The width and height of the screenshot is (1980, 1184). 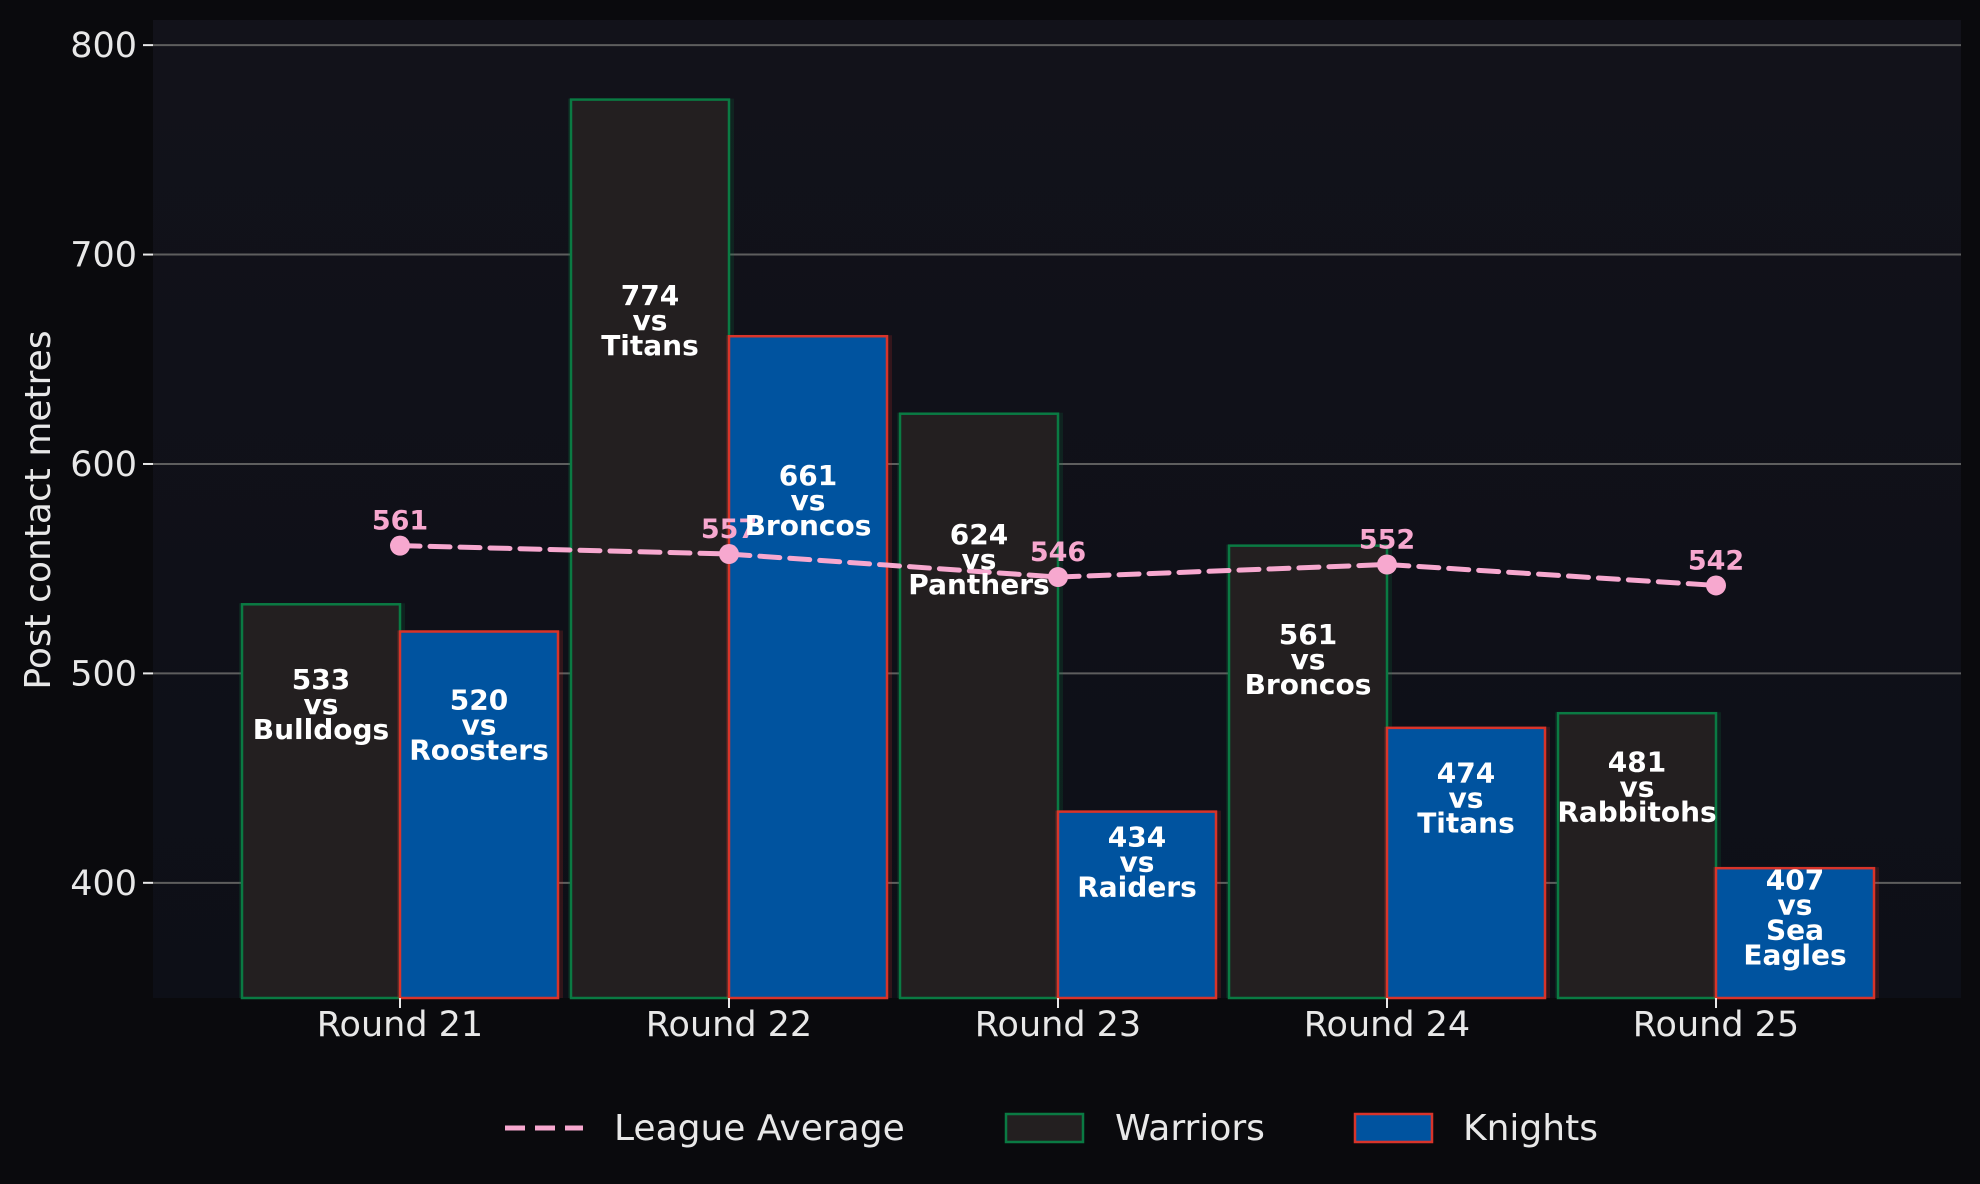 I want to click on league-average-label-5: 542, so click(x=1716, y=560).